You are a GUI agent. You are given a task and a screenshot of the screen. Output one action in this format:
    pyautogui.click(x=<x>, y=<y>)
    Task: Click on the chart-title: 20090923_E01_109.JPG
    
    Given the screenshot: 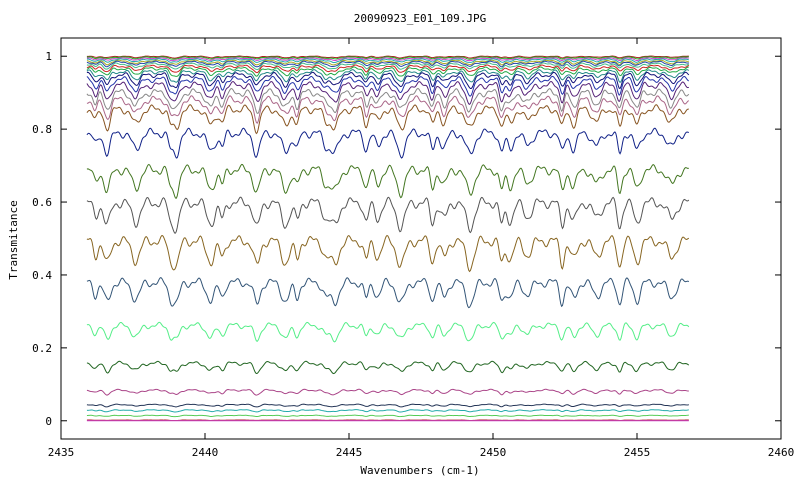 What is the action you would take?
    pyautogui.click(x=420, y=18)
    